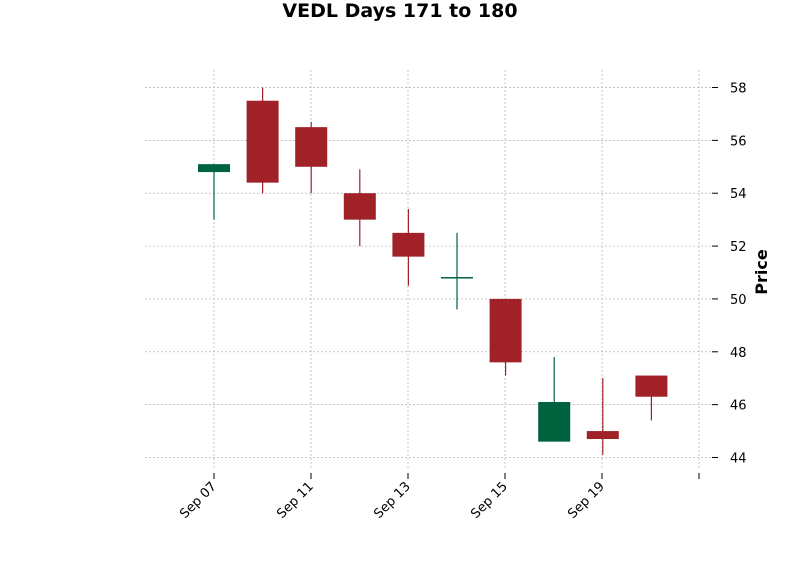 The image size is (800, 575). What do you see at coordinates (489, 500) in the screenshot?
I see `x-tick-label: Sep 15` at bounding box center [489, 500].